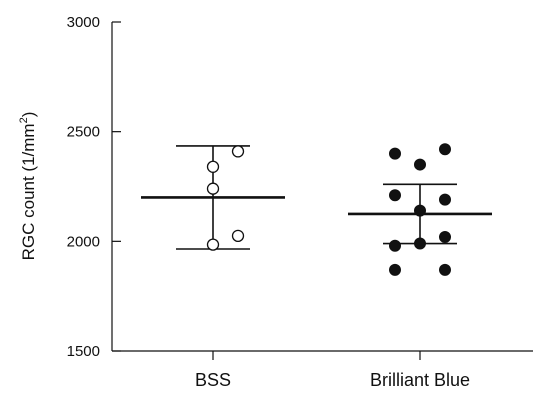 This screenshot has height=393, width=533. Describe the element at coordinates (28, 115) in the screenshot. I see `y-axis-title-close: )` at that location.